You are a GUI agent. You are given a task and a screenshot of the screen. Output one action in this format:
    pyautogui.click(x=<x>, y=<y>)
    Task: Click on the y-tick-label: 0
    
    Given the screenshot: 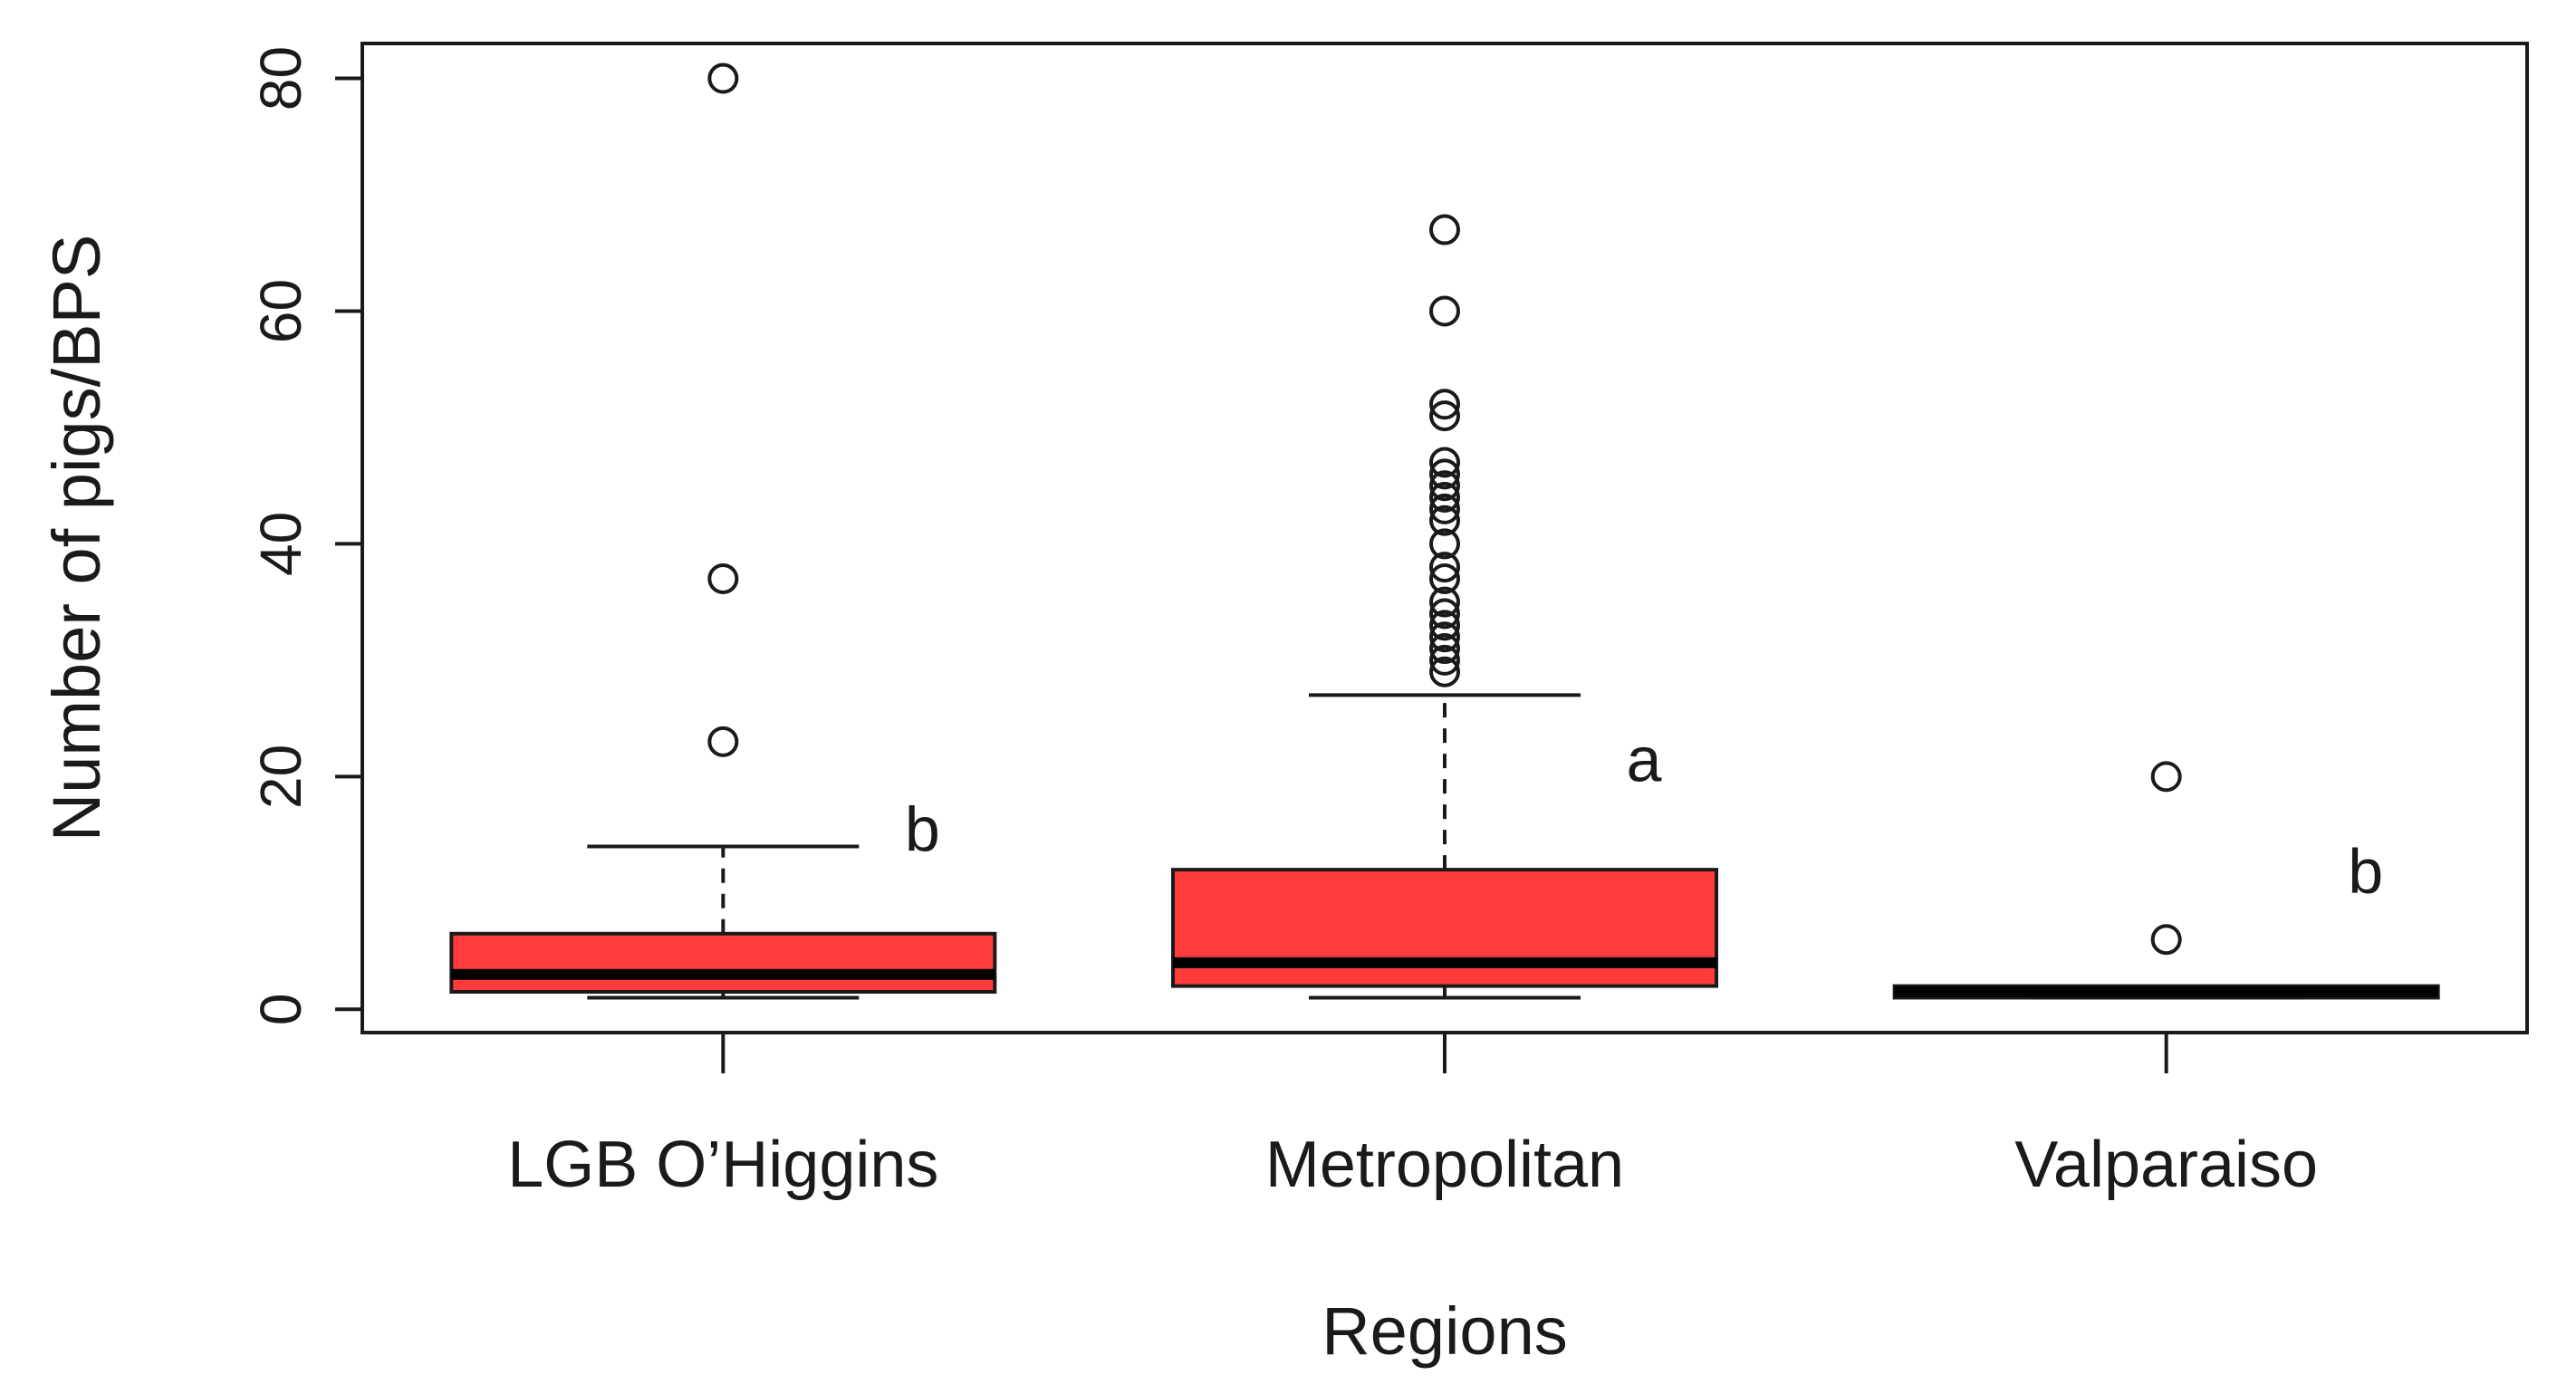 What is the action you would take?
    pyautogui.click(x=280, y=1010)
    